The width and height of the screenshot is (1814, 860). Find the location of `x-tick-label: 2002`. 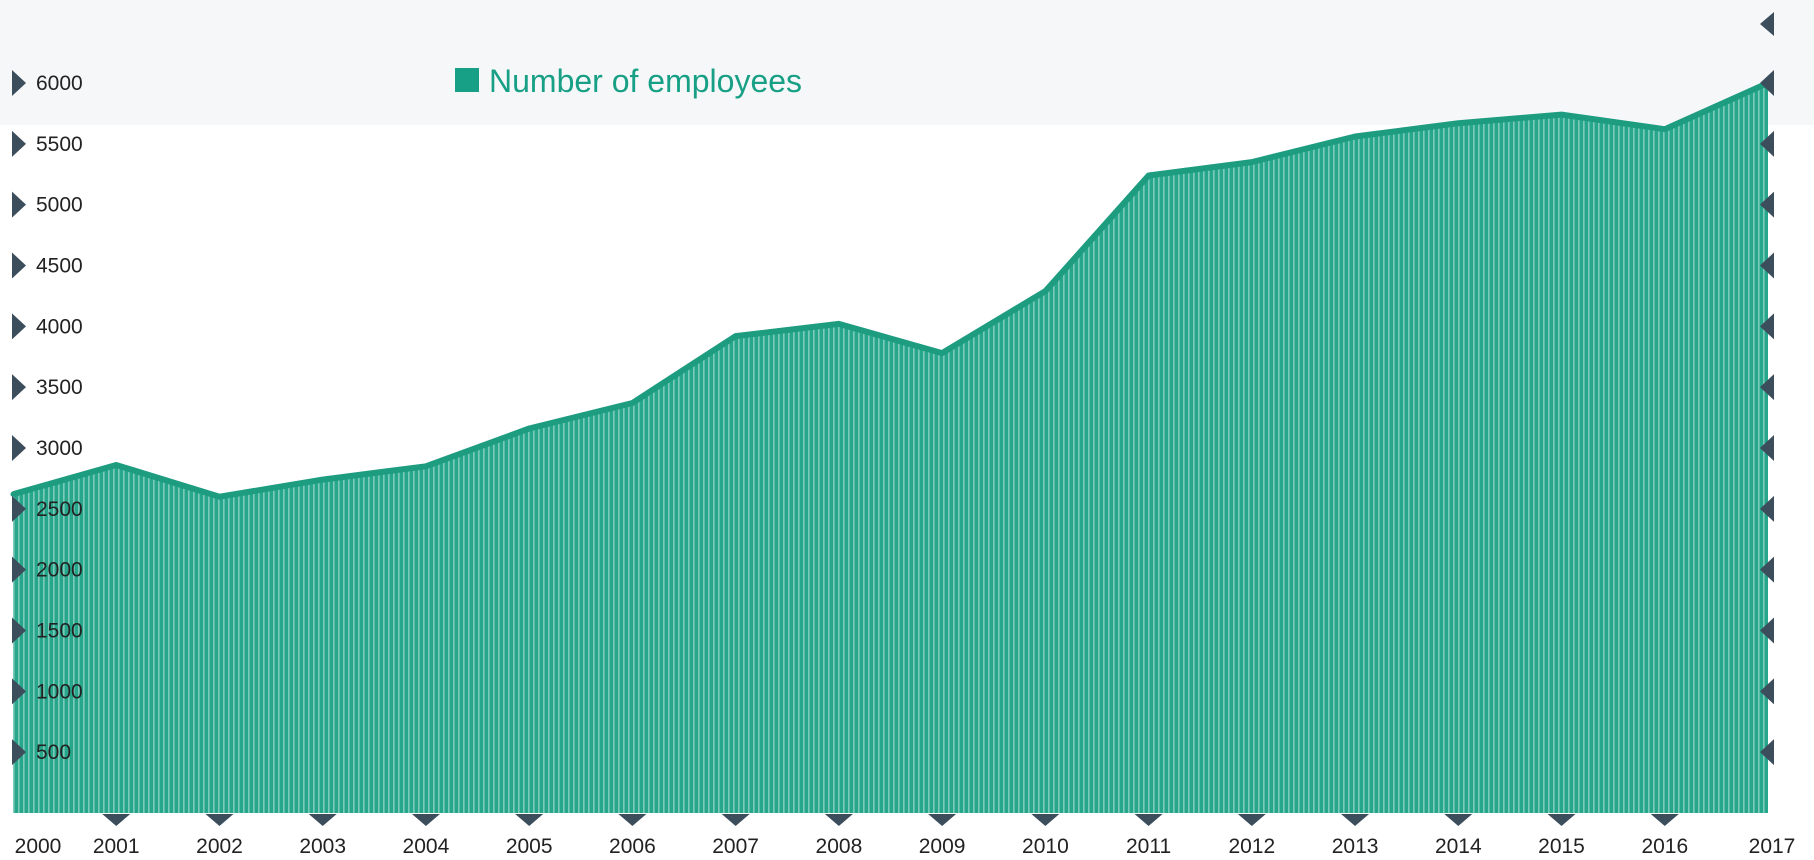

x-tick-label: 2002 is located at coordinates (219, 846).